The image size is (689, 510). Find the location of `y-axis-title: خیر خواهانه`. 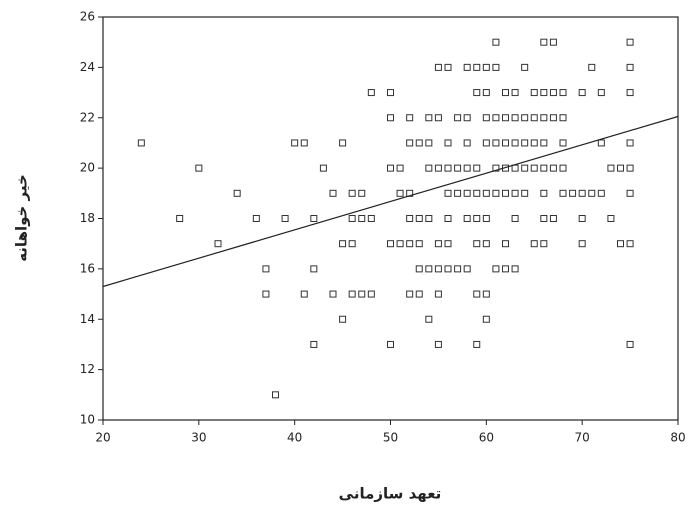

y-axis-title: خیر خواهانه is located at coordinates (22, 218).